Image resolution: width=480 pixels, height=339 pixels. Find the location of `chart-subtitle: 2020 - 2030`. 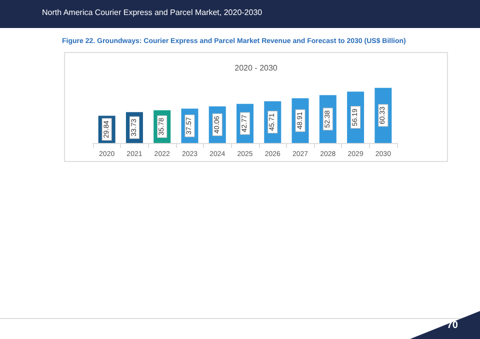

chart-subtitle: 2020 - 2030 is located at coordinates (256, 68).